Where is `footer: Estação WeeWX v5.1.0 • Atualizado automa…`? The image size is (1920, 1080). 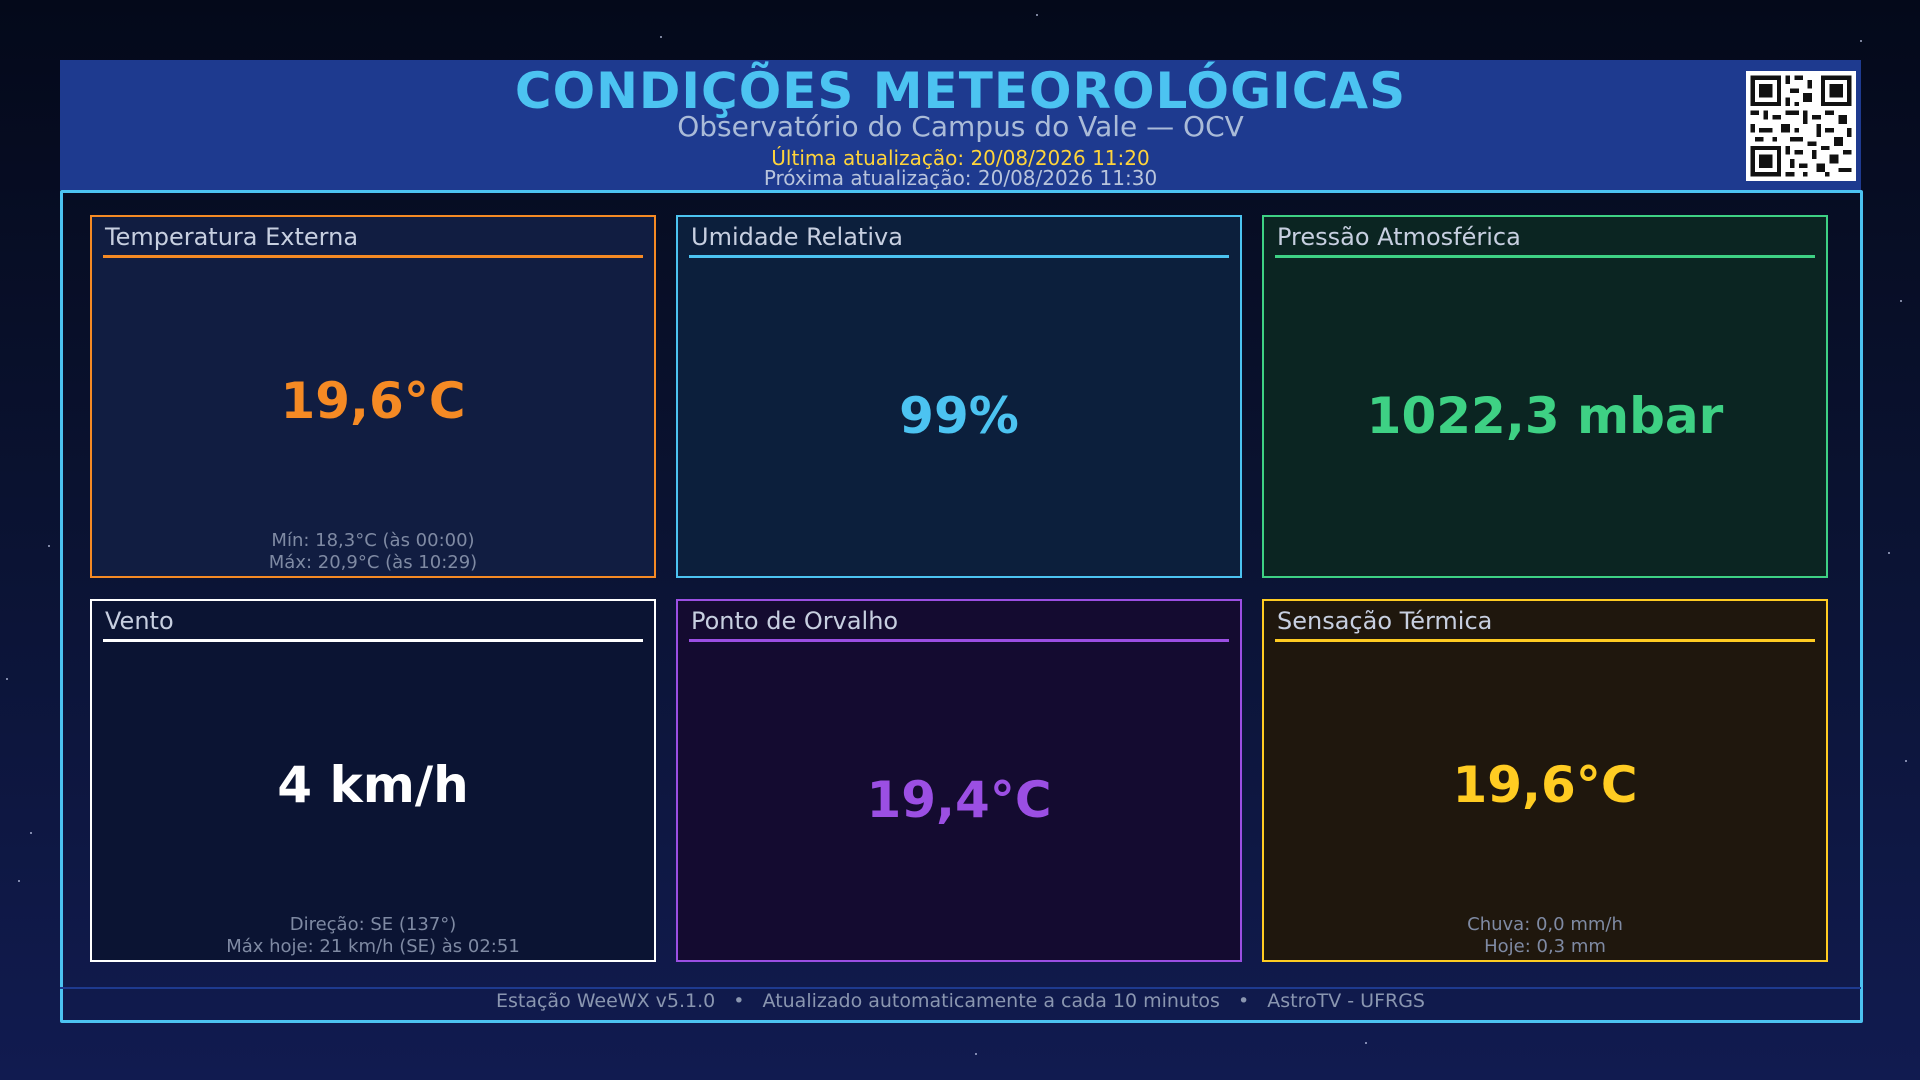
footer: Estação WeeWX v5.1.0 • Atualizado automa… is located at coordinates (960, 1002).